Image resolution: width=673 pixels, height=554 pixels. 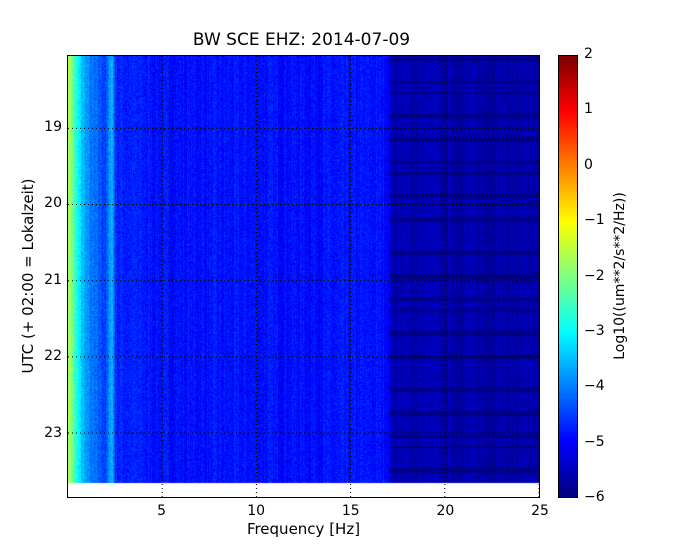 What do you see at coordinates (53, 279) in the screenshot?
I see `y-tick-label: 21` at bounding box center [53, 279].